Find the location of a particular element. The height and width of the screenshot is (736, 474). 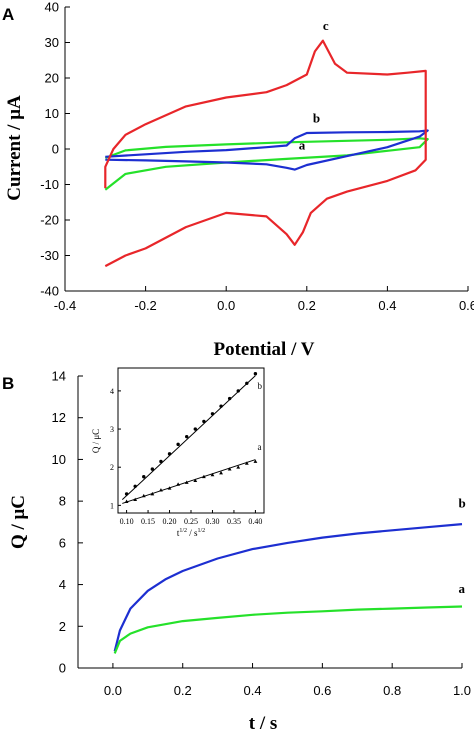

inset-x-tick-label: 0.25 is located at coordinates (191, 521).